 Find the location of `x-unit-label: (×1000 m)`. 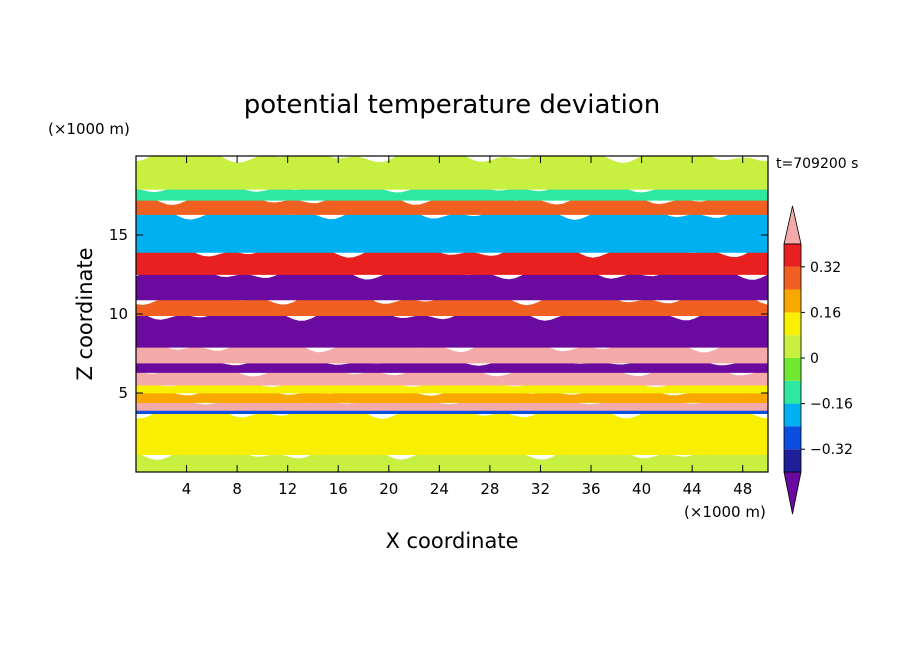

x-unit-label: (×1000 m) is located at coordinates (725, 512).